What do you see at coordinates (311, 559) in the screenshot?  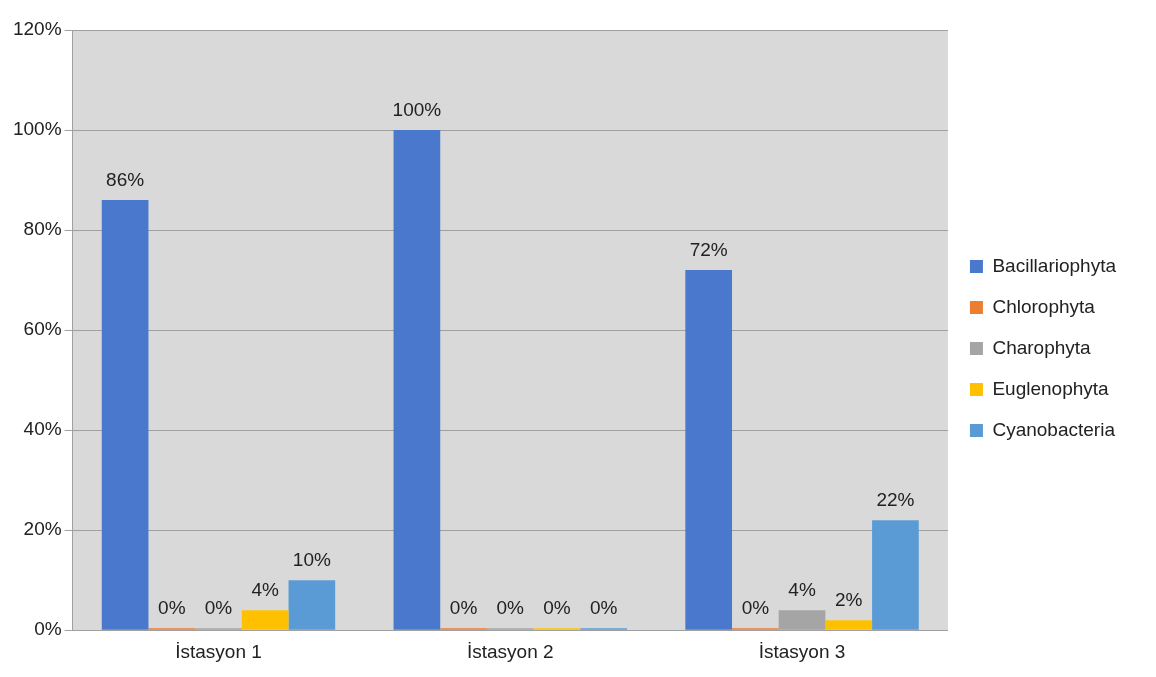 I see `data-label: 10%` at bounding box center [311, 559].